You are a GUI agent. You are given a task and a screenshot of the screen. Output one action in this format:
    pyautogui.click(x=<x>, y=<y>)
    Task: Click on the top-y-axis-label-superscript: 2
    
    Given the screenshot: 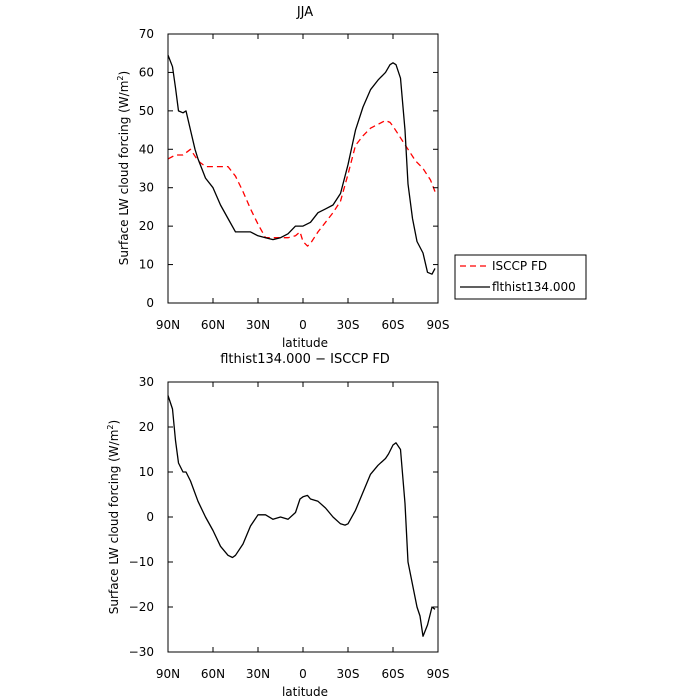 What is the action you would take?
    pyautogui.click(x=120, y=78)
    